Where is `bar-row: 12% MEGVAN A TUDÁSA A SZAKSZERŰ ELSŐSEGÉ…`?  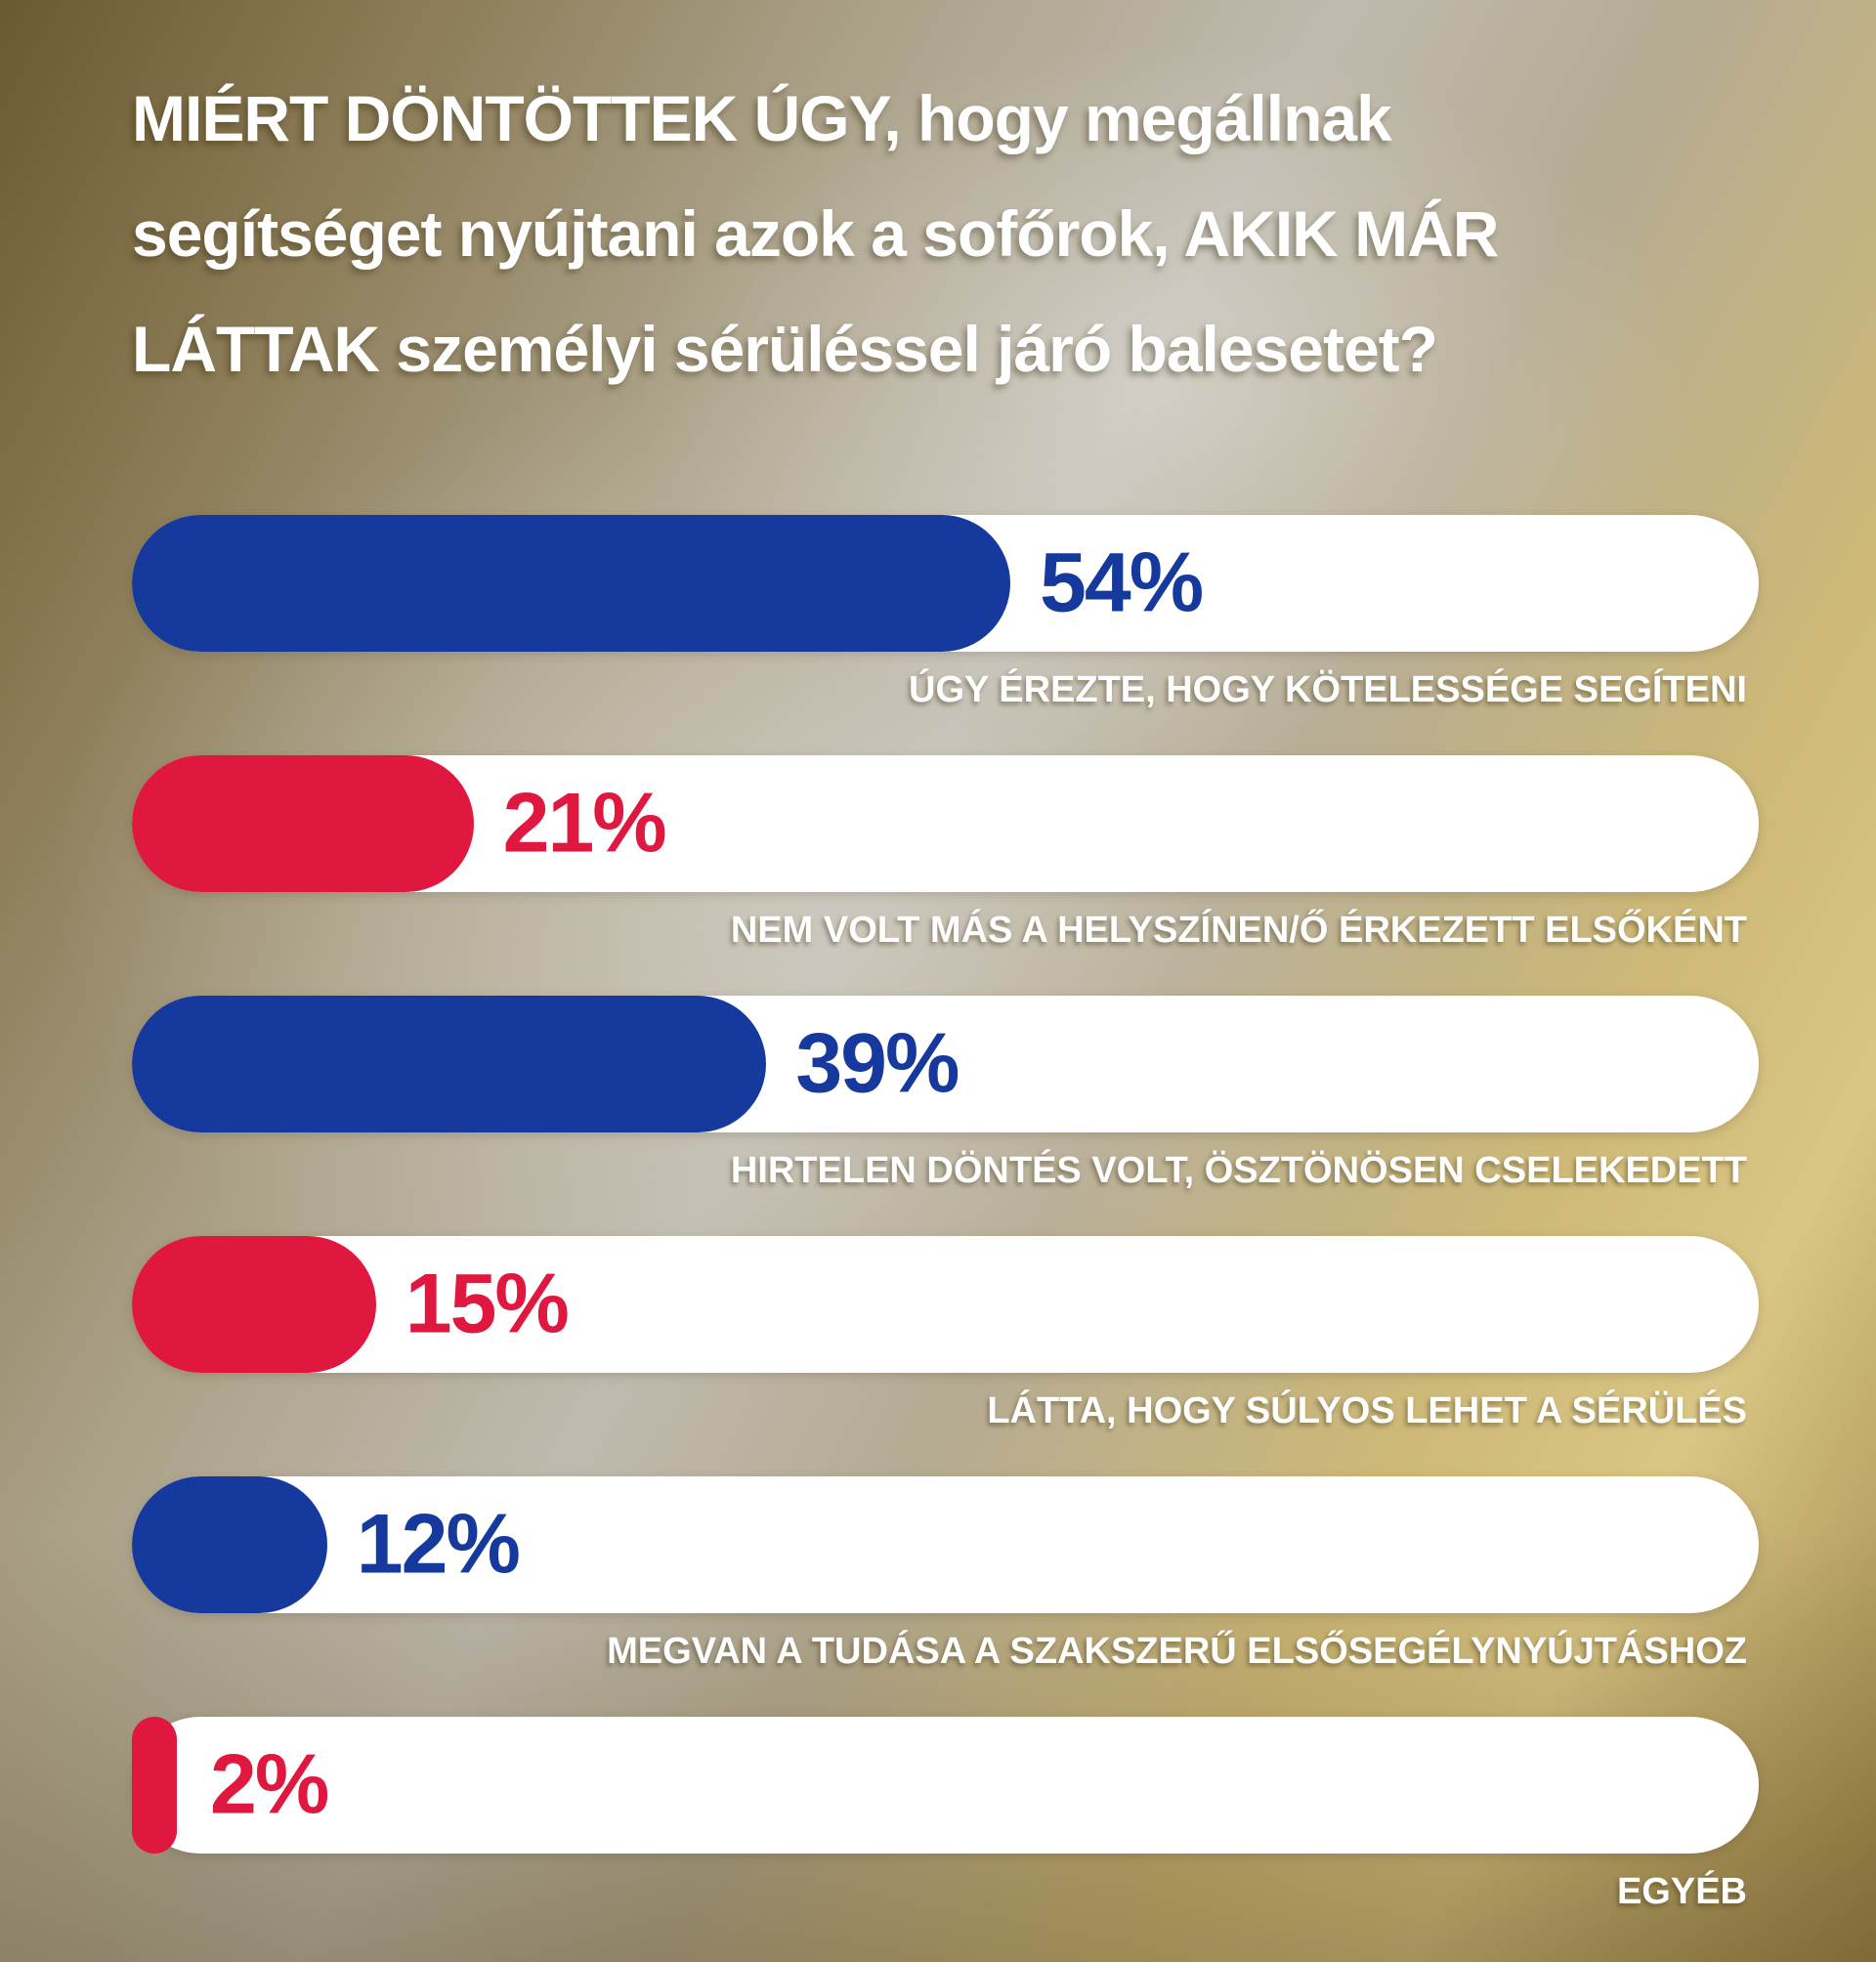 bar-row: 12% MEGVAN A TUDÁSA A SZAKSZERŰ ELSŐSEGÉ… is located at coordinates (945, 1575).